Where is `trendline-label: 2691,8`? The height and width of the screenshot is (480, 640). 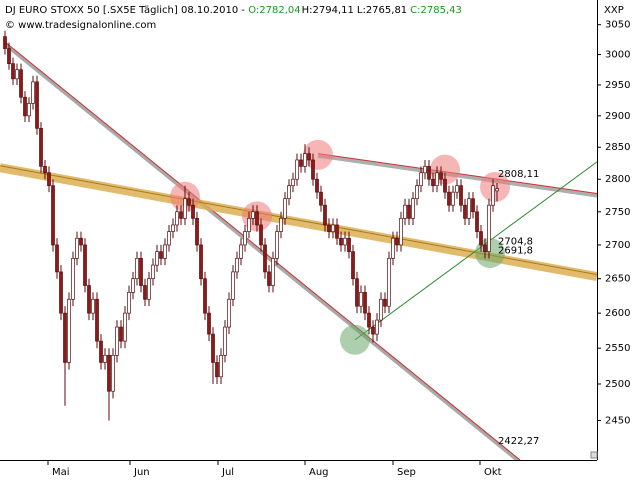
trendline-label: 2691,8 is located at coordinates (515, 250).